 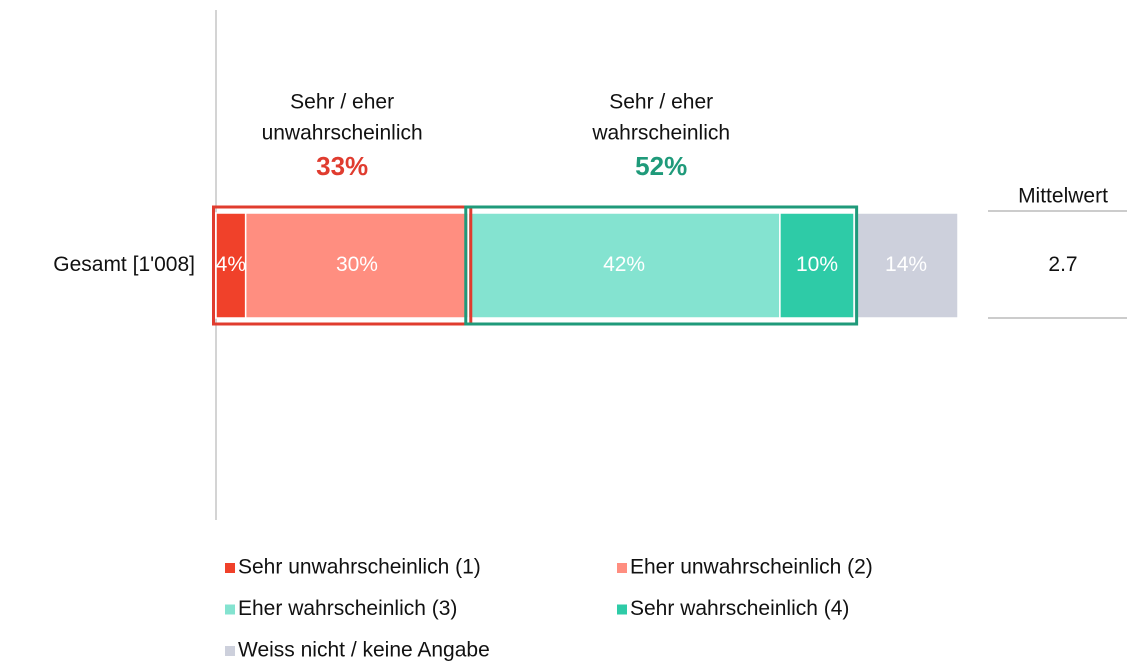 What do you see at coordinates (1063, 196) in the screenshot?
I see `mean-header: Mittelwert` at bounding box center [1063, 196].